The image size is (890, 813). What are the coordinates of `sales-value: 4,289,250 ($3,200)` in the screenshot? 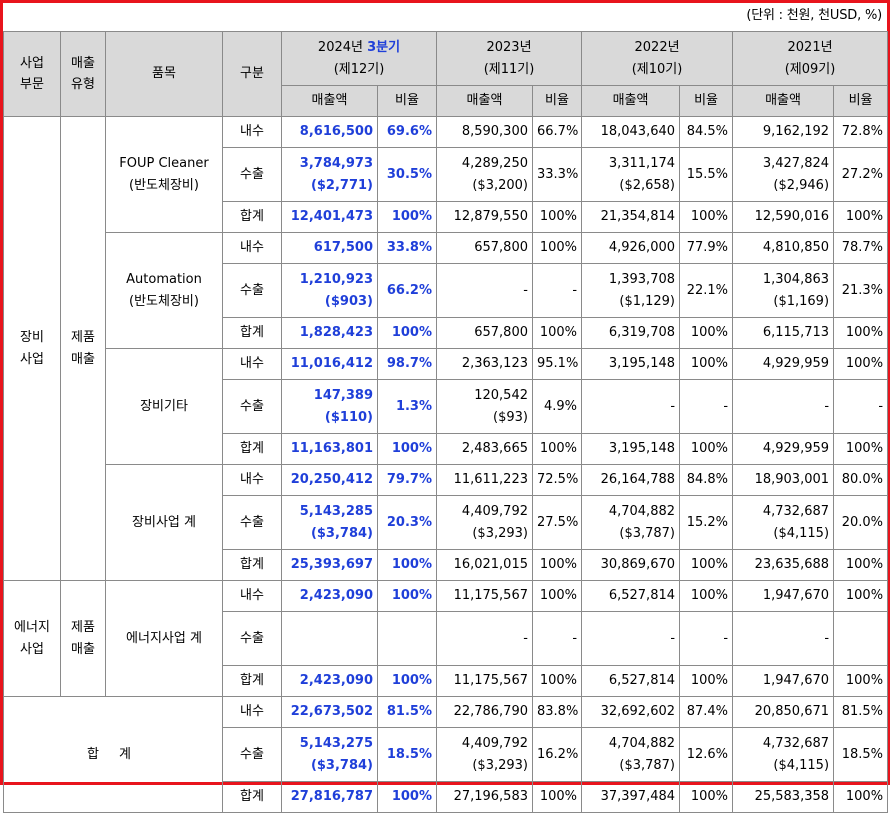 It's located at (484, 174).